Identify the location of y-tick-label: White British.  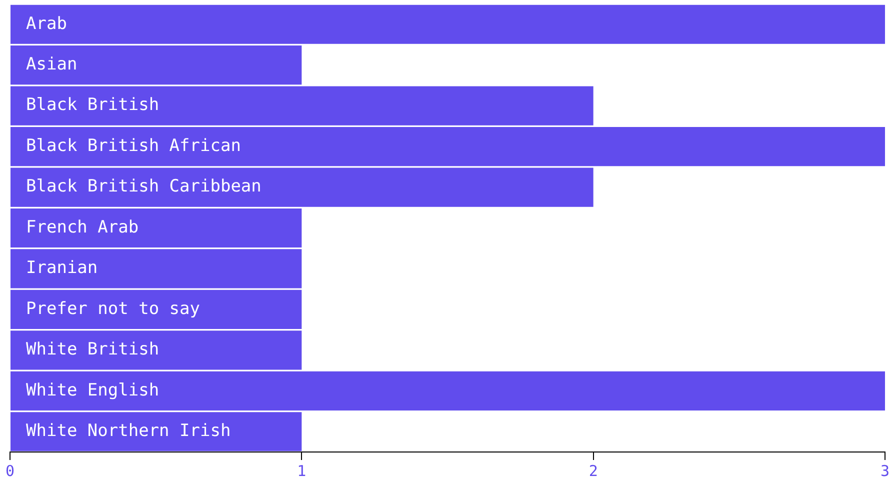
(93, 350).